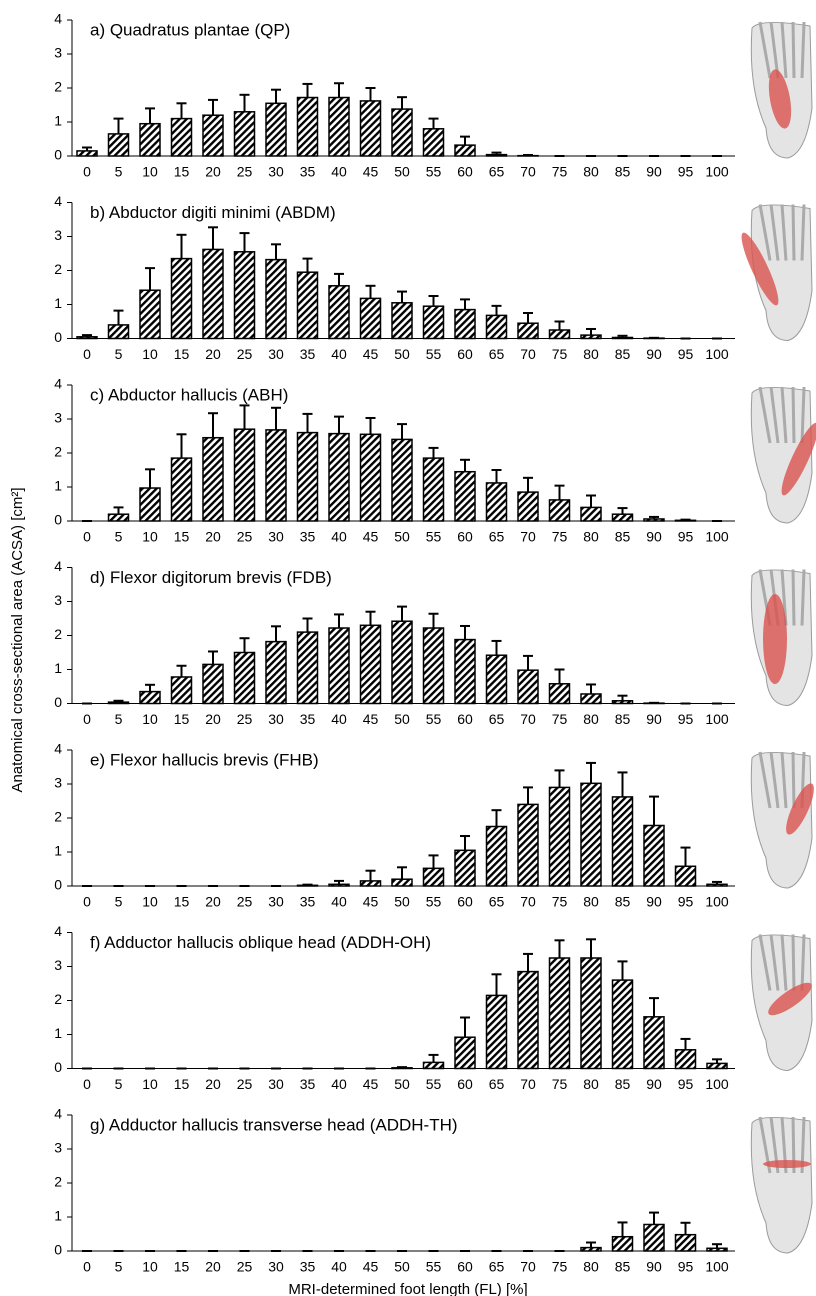 The width and height of the screenshot is (816, 1296). I want to click on foot-illustration, so click(781, 1185).